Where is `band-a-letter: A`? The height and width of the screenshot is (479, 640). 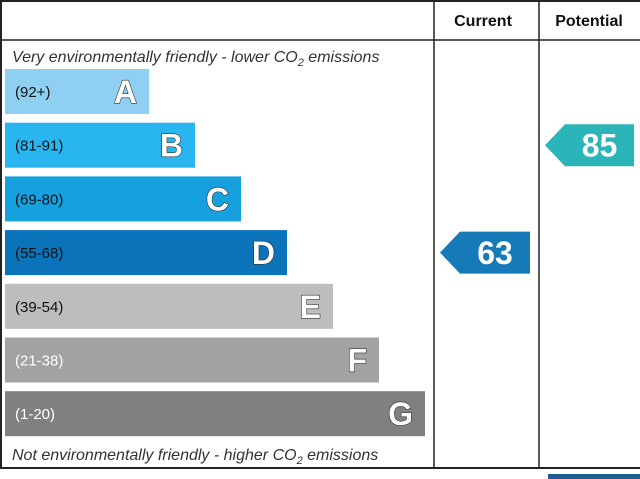 band-a-letter: A is located at coordinates (125, 92).